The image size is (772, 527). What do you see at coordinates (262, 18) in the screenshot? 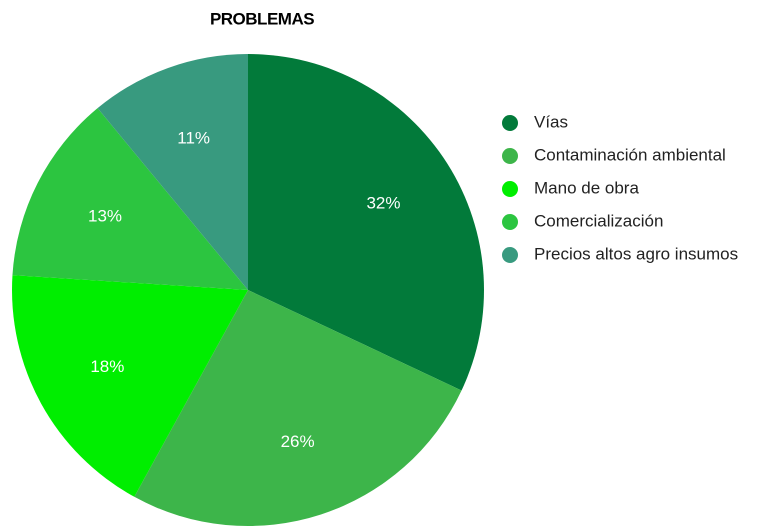
I see `chart-title: PROBLEMAS` at bounding box center [262, 18].